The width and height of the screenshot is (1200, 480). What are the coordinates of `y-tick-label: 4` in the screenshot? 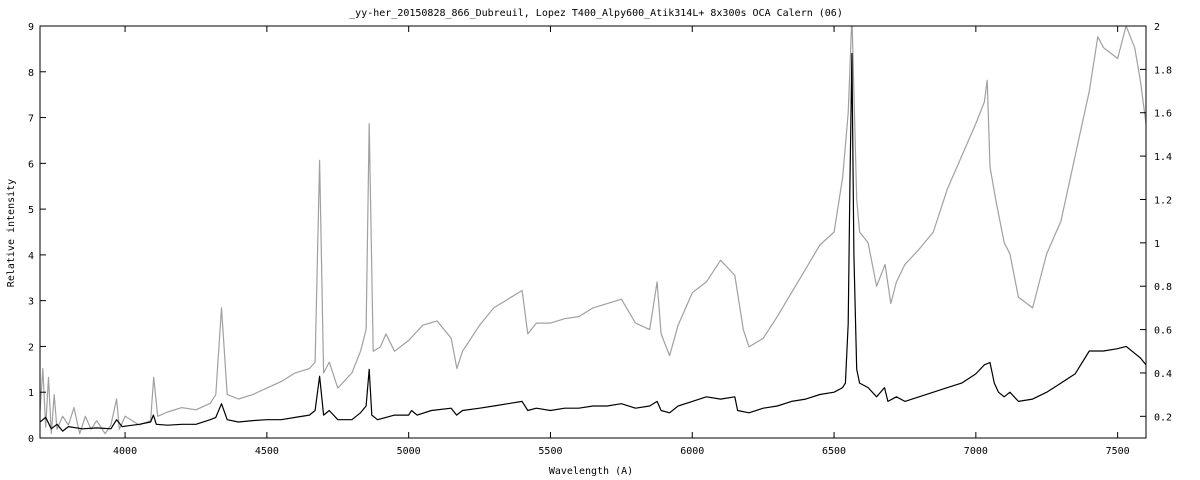 It's located at (31, 256).